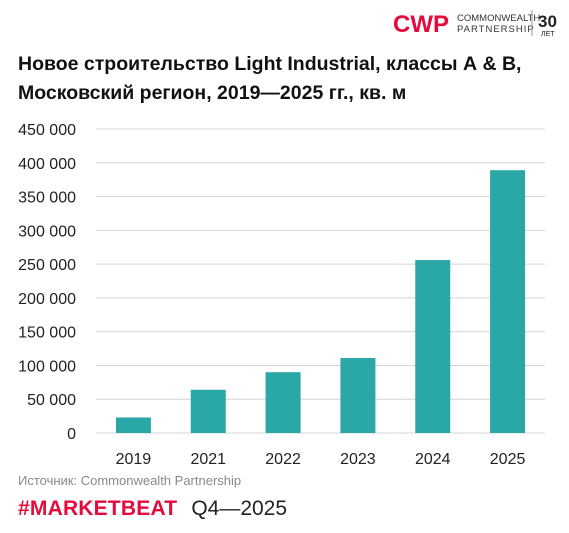  I want to click on x-tick-label: 2025, so click(508, 459).